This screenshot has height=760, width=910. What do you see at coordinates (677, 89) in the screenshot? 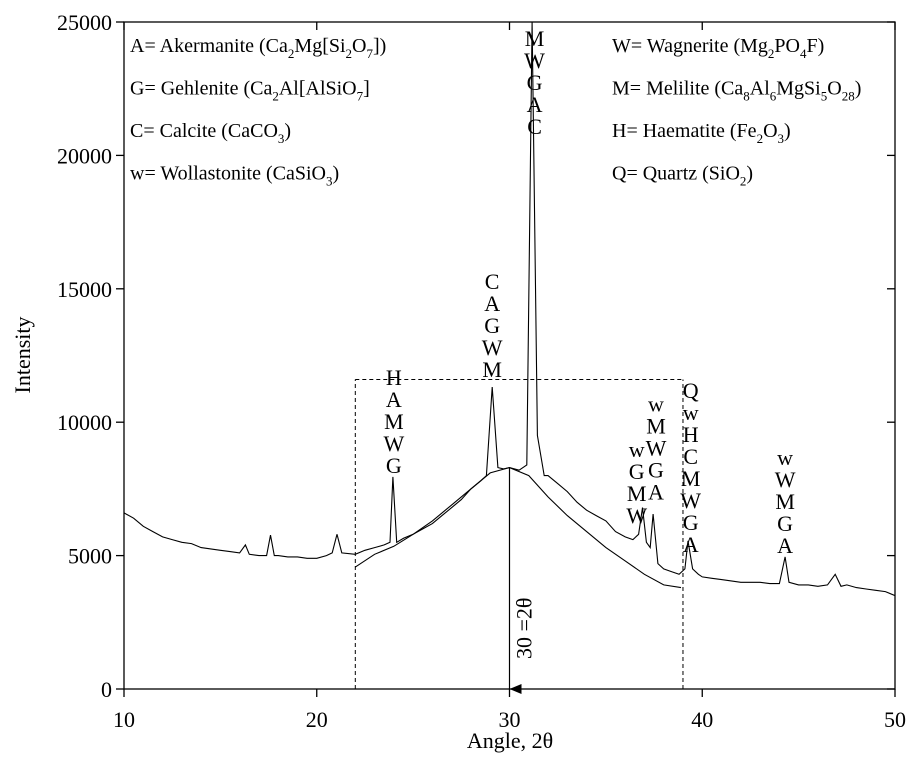
I see `annotation-text: M= Melilite (Ca` at bounding box center [677, 89].